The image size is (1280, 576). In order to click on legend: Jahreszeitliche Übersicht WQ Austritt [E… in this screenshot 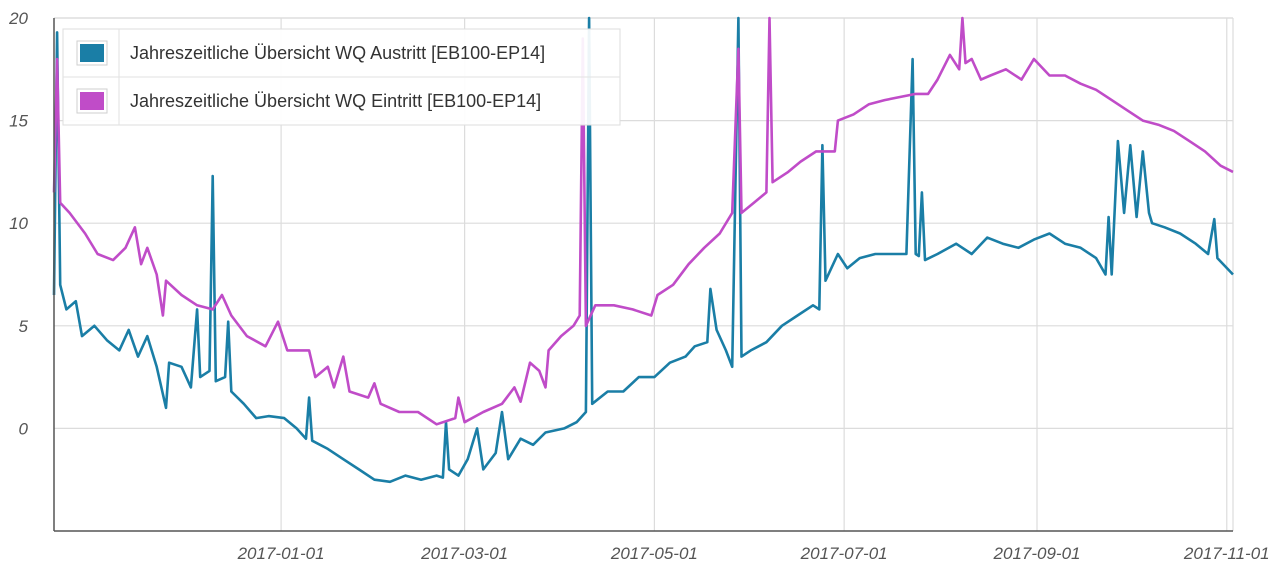, I will do `click(341, 77)`.